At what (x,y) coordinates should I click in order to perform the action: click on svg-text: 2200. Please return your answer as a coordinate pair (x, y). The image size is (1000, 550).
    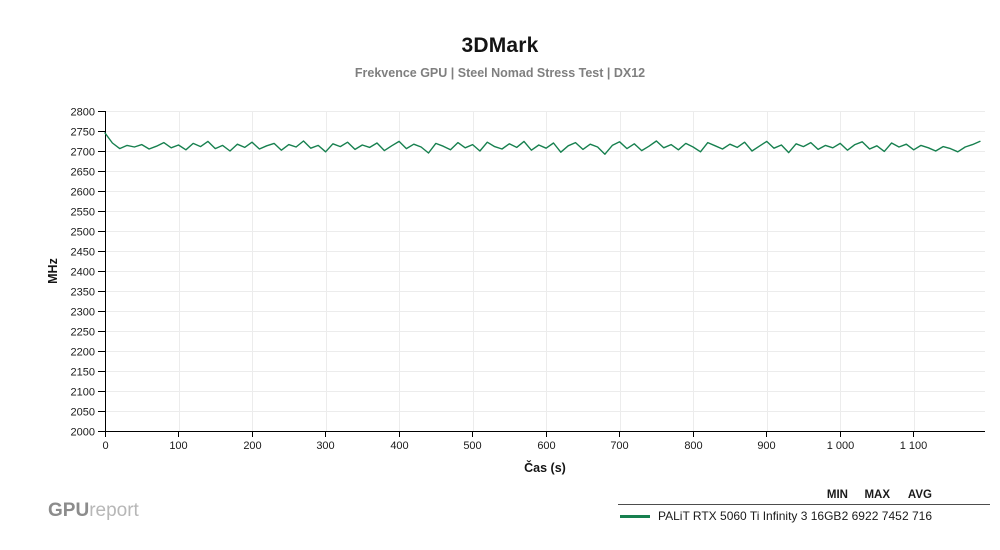
    Looking at the image, I should click on (83, 353).